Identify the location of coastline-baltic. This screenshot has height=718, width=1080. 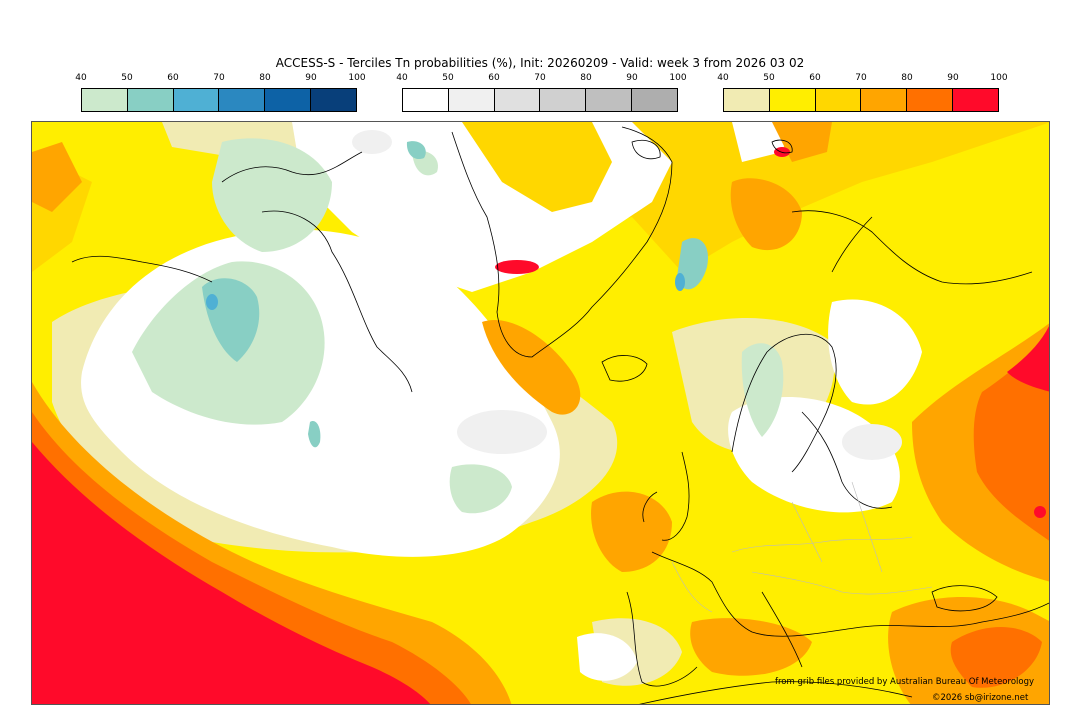
(847, 460).